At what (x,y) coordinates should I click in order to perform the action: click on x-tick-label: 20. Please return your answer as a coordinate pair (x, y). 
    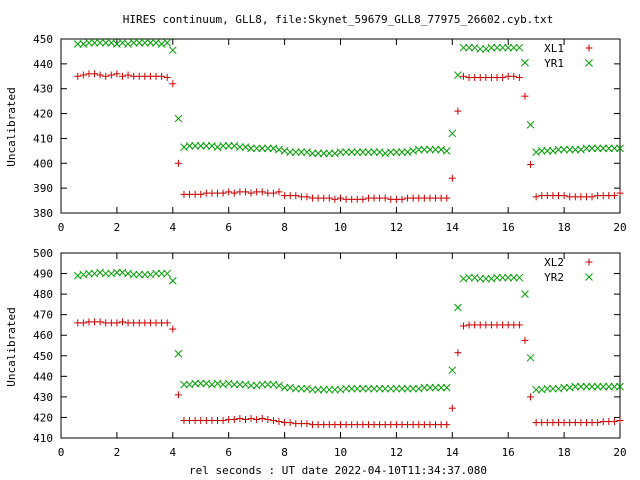
    Looking at the image, I should click on (619, 452).